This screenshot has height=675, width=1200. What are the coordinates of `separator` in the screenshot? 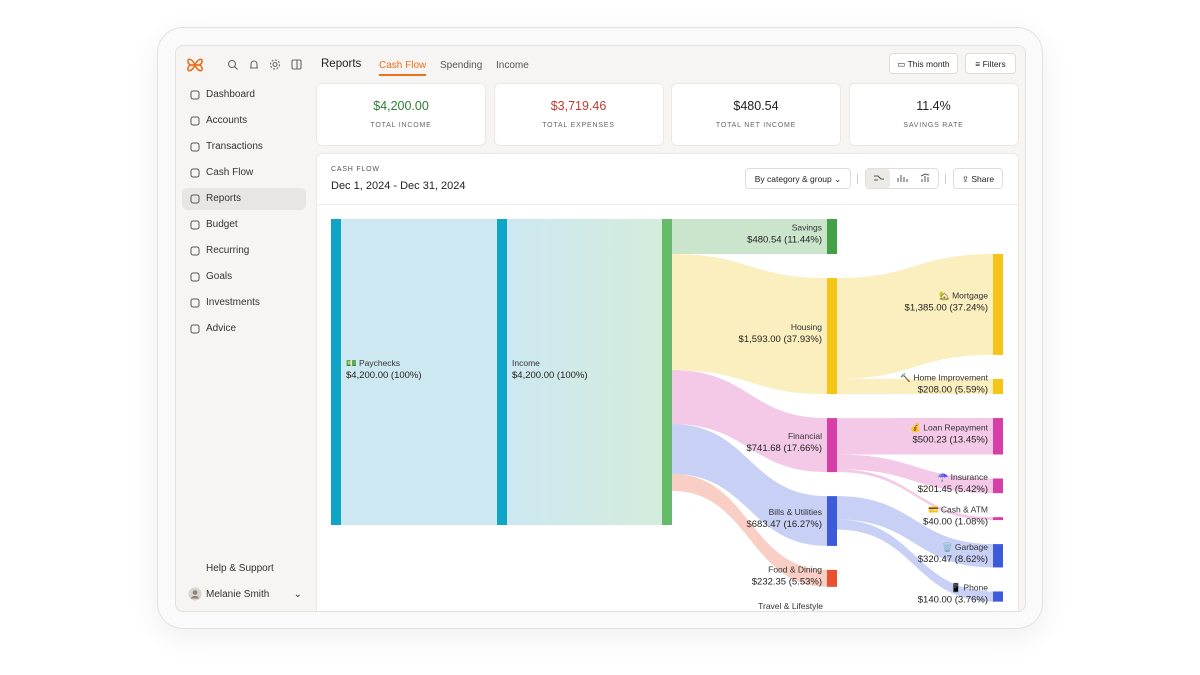 It's located at (667, 204).